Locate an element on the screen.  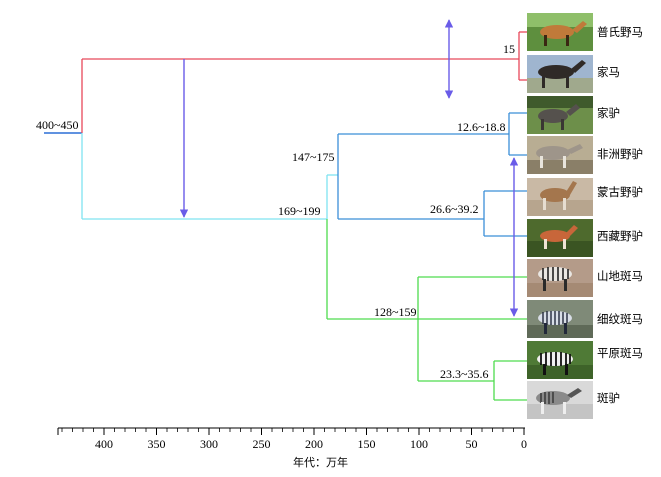
axis-tick-label: 50 is located at coordinates (472, 444).